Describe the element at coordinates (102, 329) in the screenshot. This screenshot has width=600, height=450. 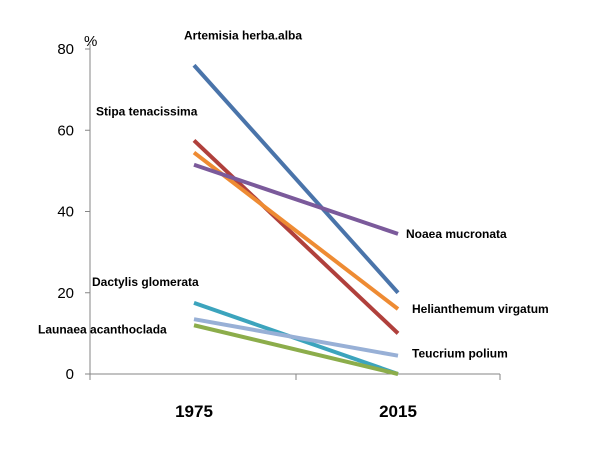
I see `series-label: Launaea acanthoclada` at that location.